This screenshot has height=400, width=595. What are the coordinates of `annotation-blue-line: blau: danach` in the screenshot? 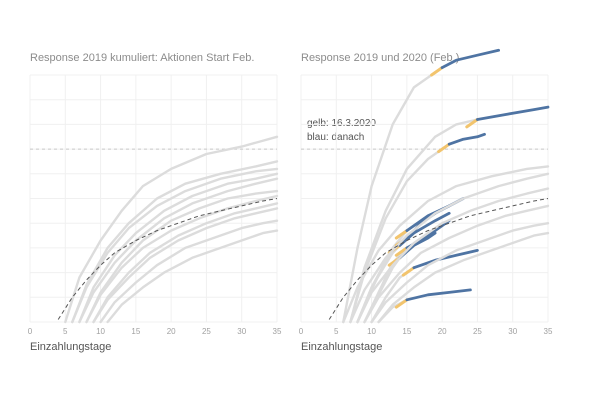 It's located at (336, 137).